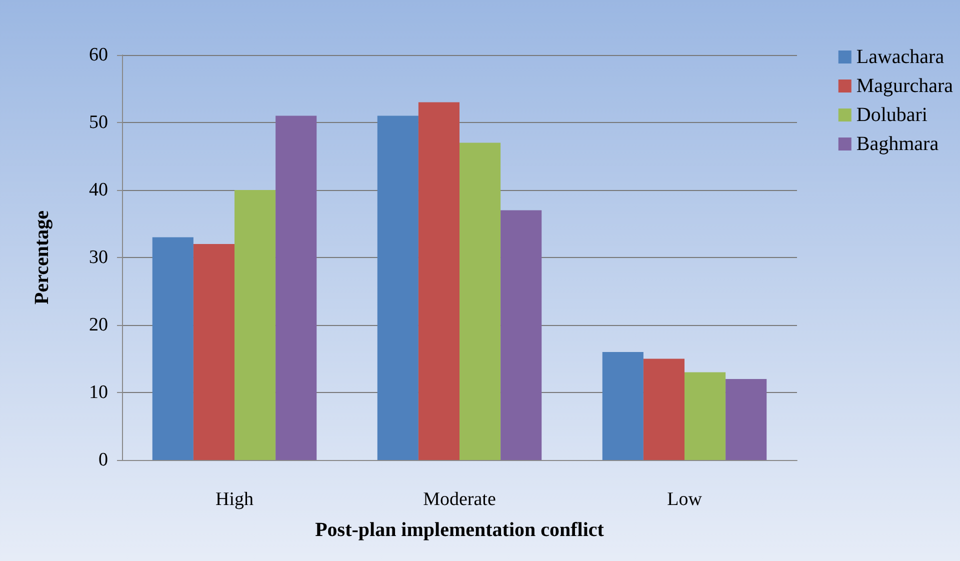 This screenshot has height=561, width=960. Describe the element at coordinates (459, 530) in the screenshot. I see `x-axis-title: Post-plan implementation conflict` at that location.